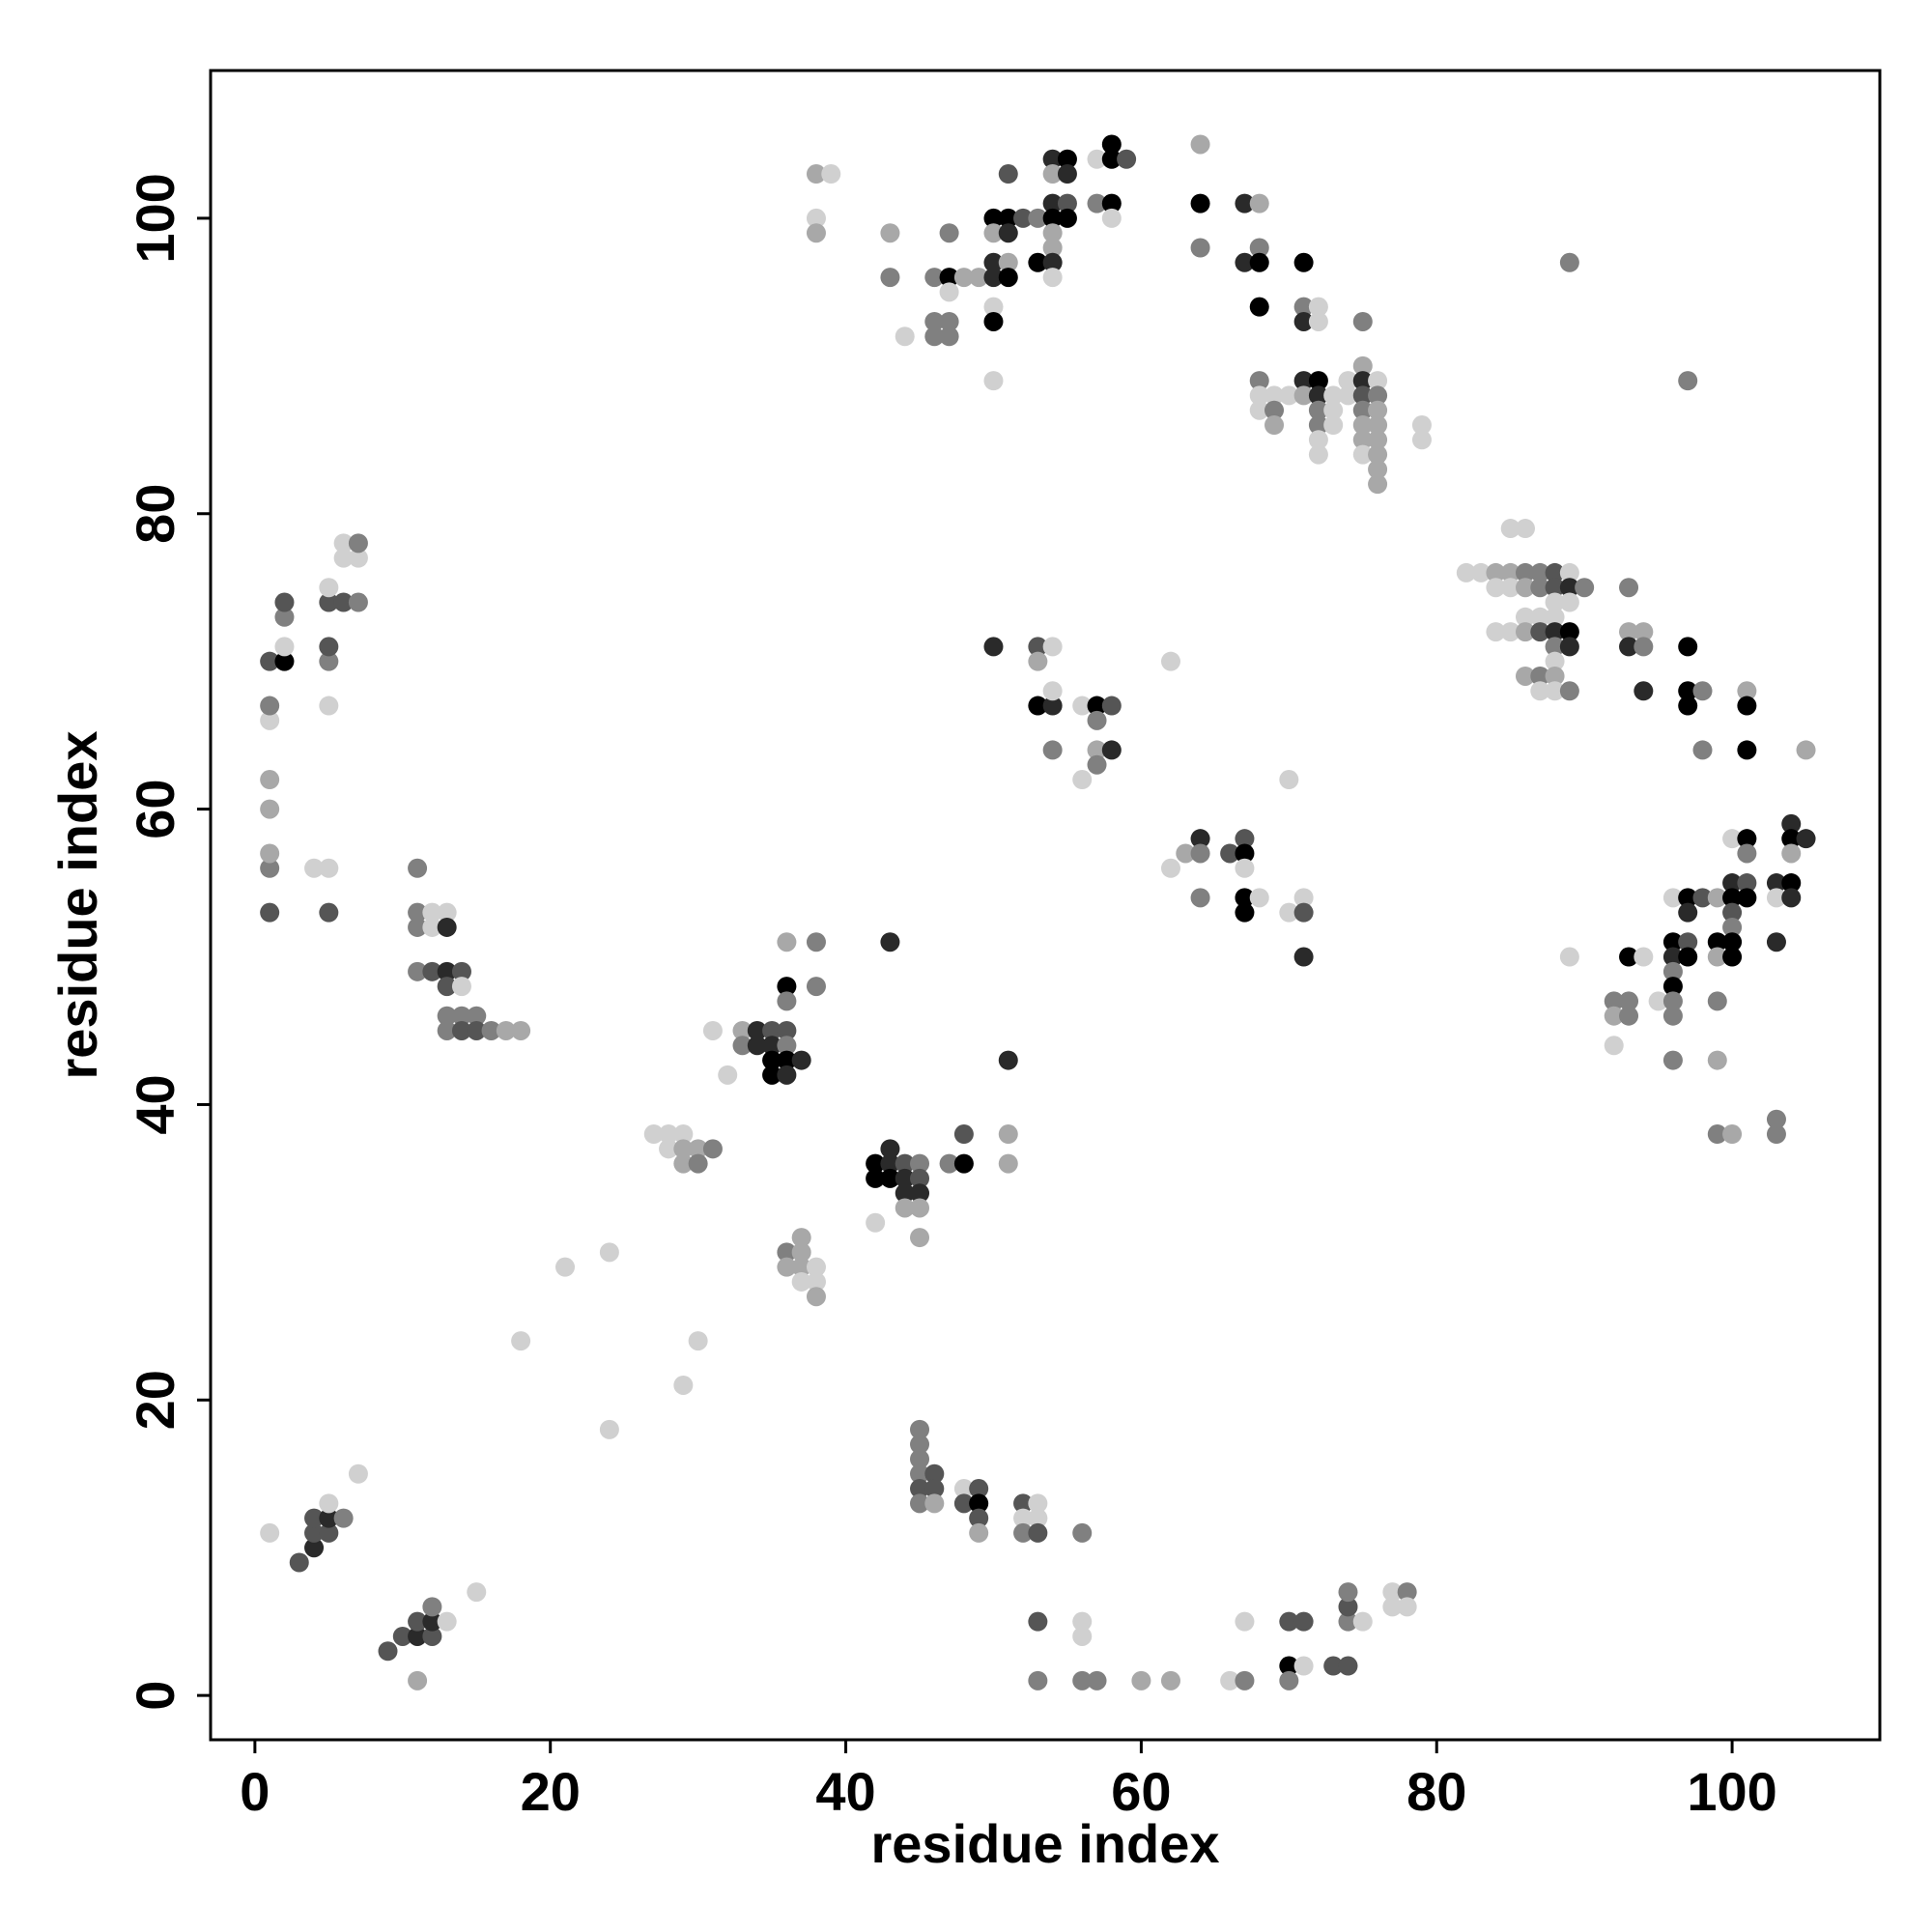 The image size is (1932, 1932). I want to click on y-axis-ticks: 0 20 40 60 80 100, so click(168, 942).